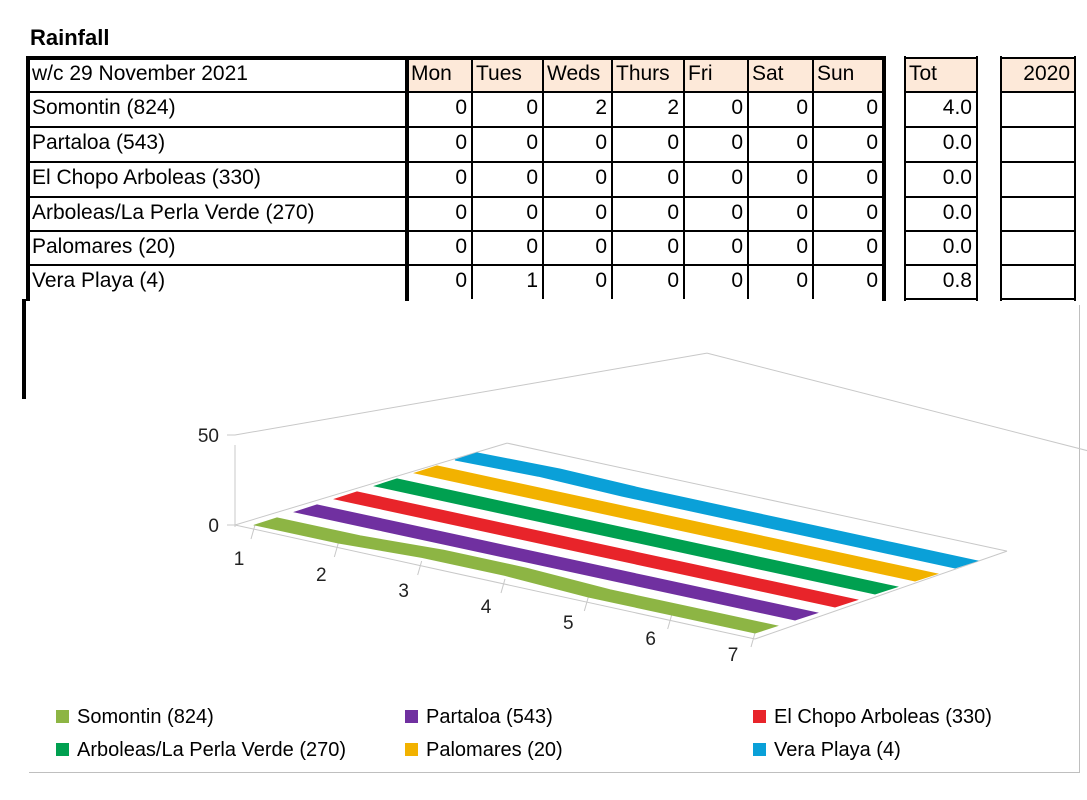 The height and width of the screenshot is (800, 1087). Describe the element at coordinates (757, 497) in the screenshot. I see `gridline-floor-right` at that location.